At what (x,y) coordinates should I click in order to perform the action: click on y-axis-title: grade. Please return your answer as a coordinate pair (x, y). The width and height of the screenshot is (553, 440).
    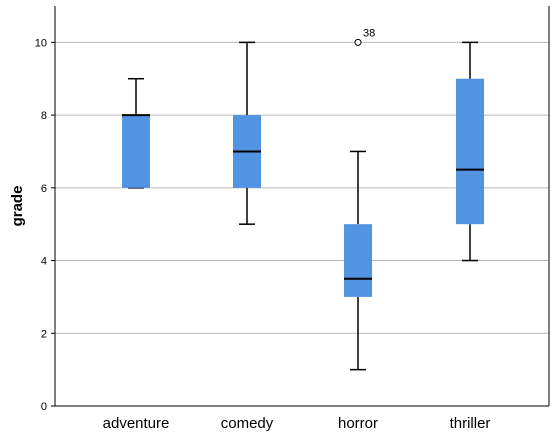
    Looking at the image, I should click on (17, 206).